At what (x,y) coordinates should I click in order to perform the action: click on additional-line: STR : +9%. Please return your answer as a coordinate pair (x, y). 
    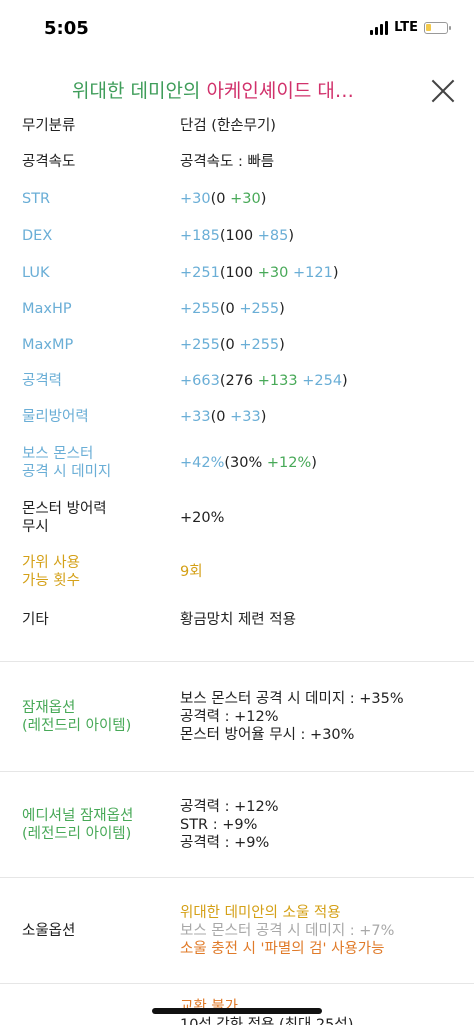
    Looking at the image, I should click on (219, 824).